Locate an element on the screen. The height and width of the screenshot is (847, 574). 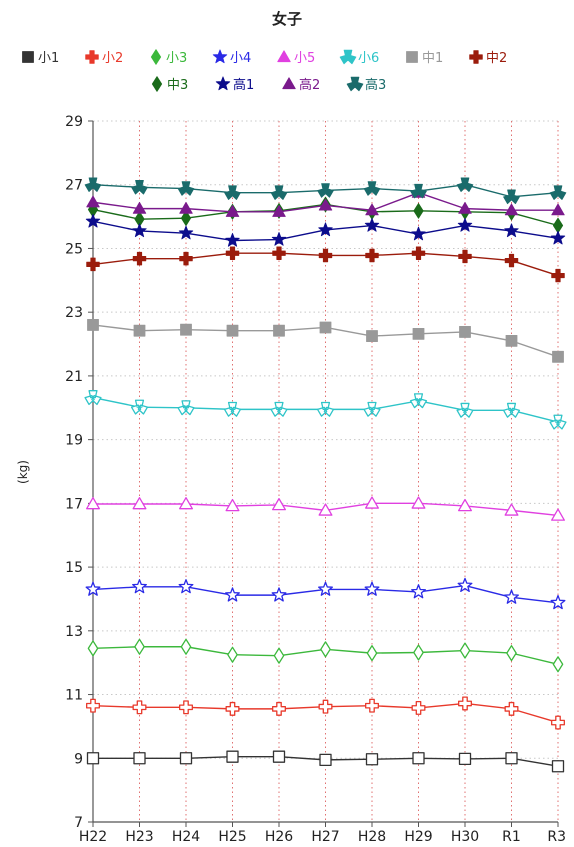
x-tick-label: H23 is located at coordinates (139, 837).